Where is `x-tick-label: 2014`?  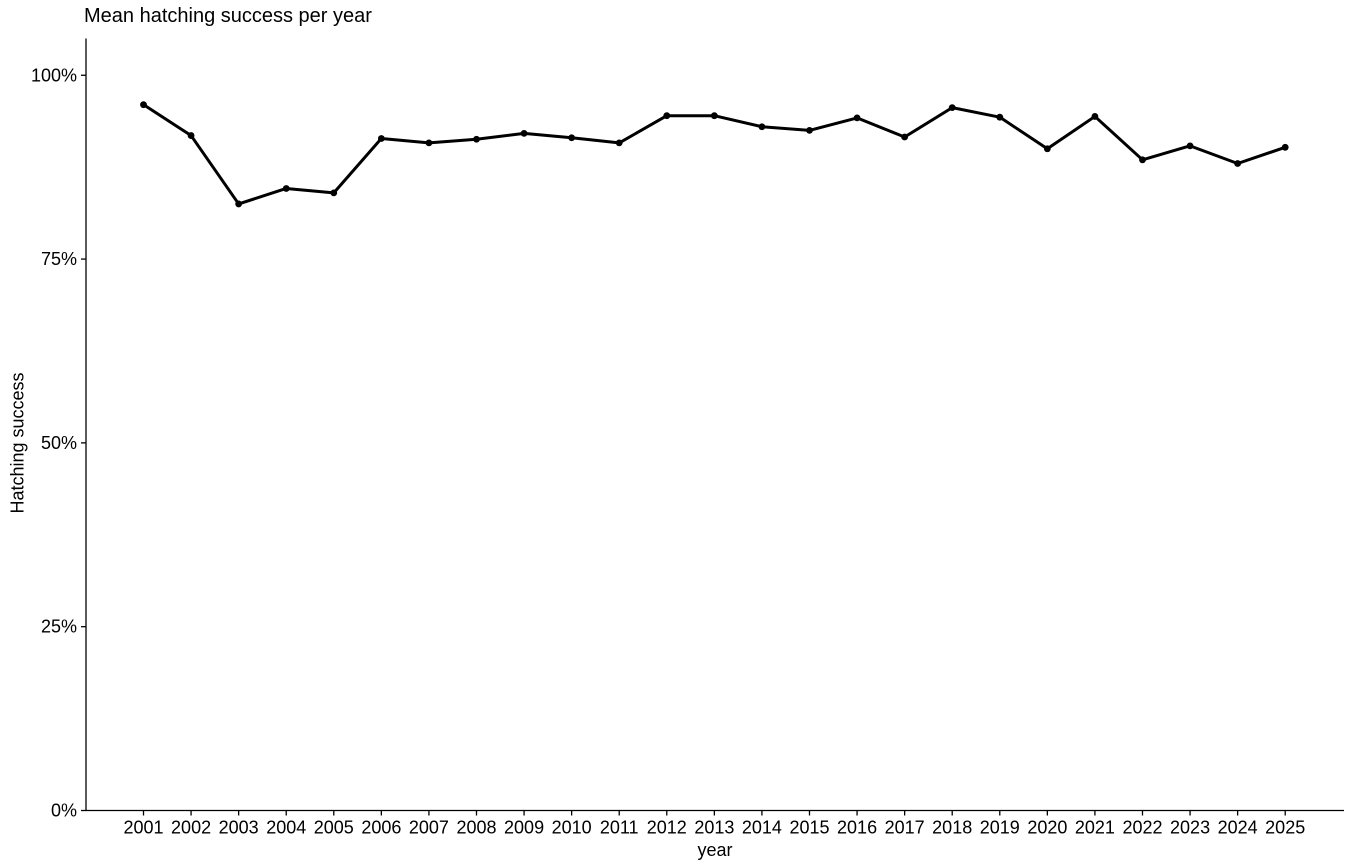
x-tick-label: 2014 is located at coordinates (762, 828).